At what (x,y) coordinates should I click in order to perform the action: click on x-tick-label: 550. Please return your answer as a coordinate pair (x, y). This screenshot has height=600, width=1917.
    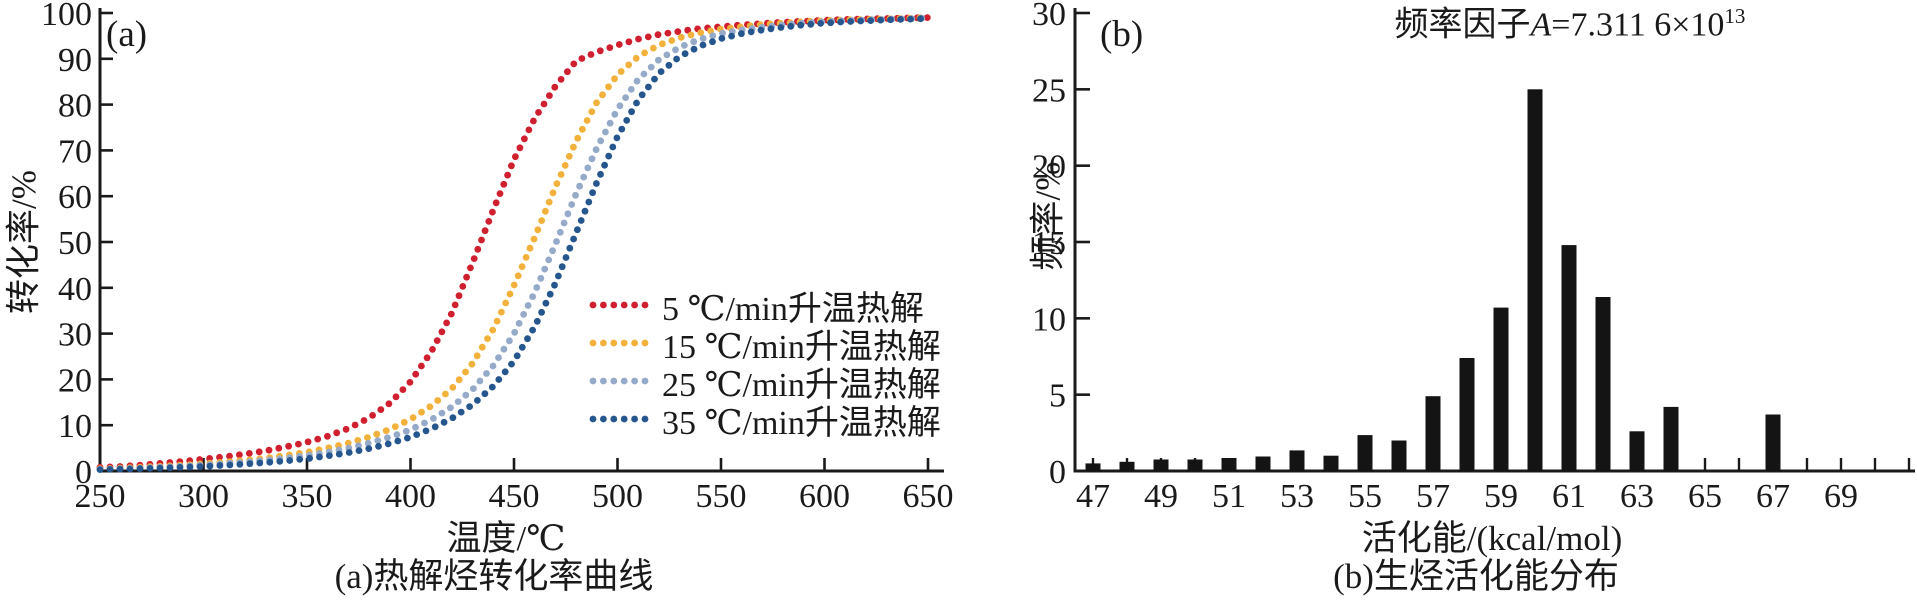
    Looking at the image, I should click on (721, 496).